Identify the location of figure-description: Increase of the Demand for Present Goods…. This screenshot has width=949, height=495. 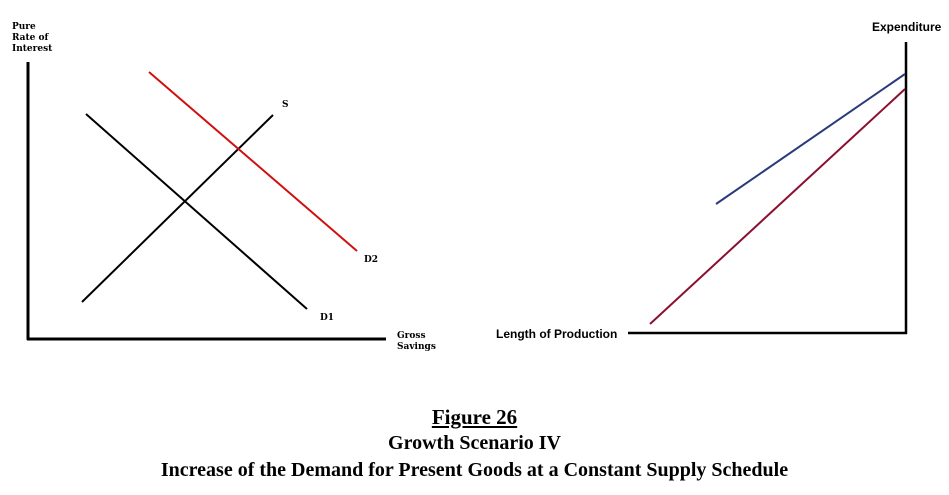
(474, 470).